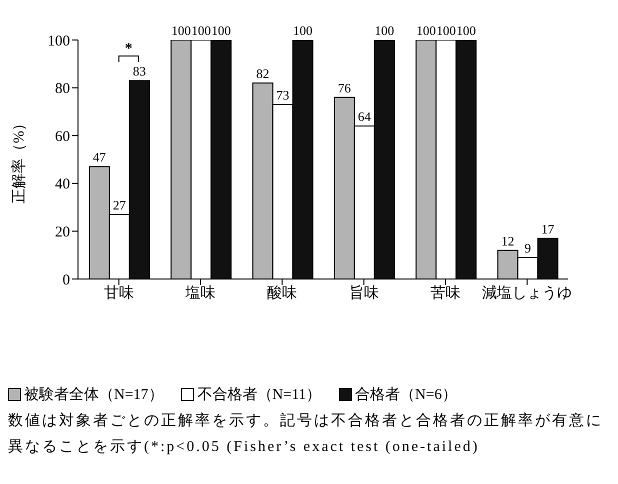  I want to click on y-tick-label: 60, so click(62, 136).